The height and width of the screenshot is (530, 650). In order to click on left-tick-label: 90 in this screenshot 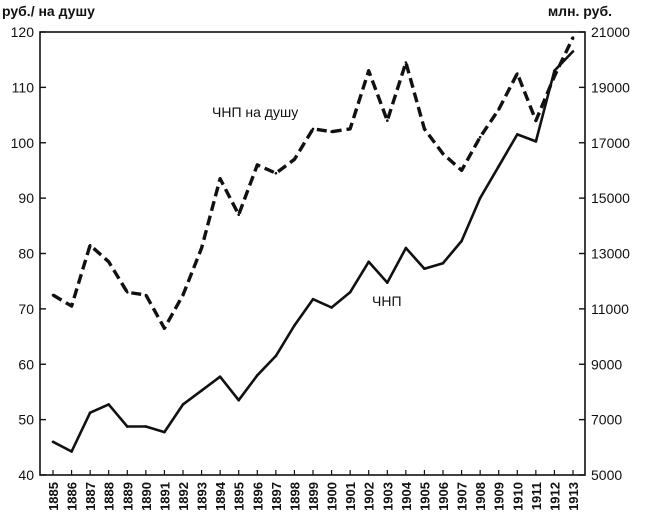, I will do `click(26, 198)`.